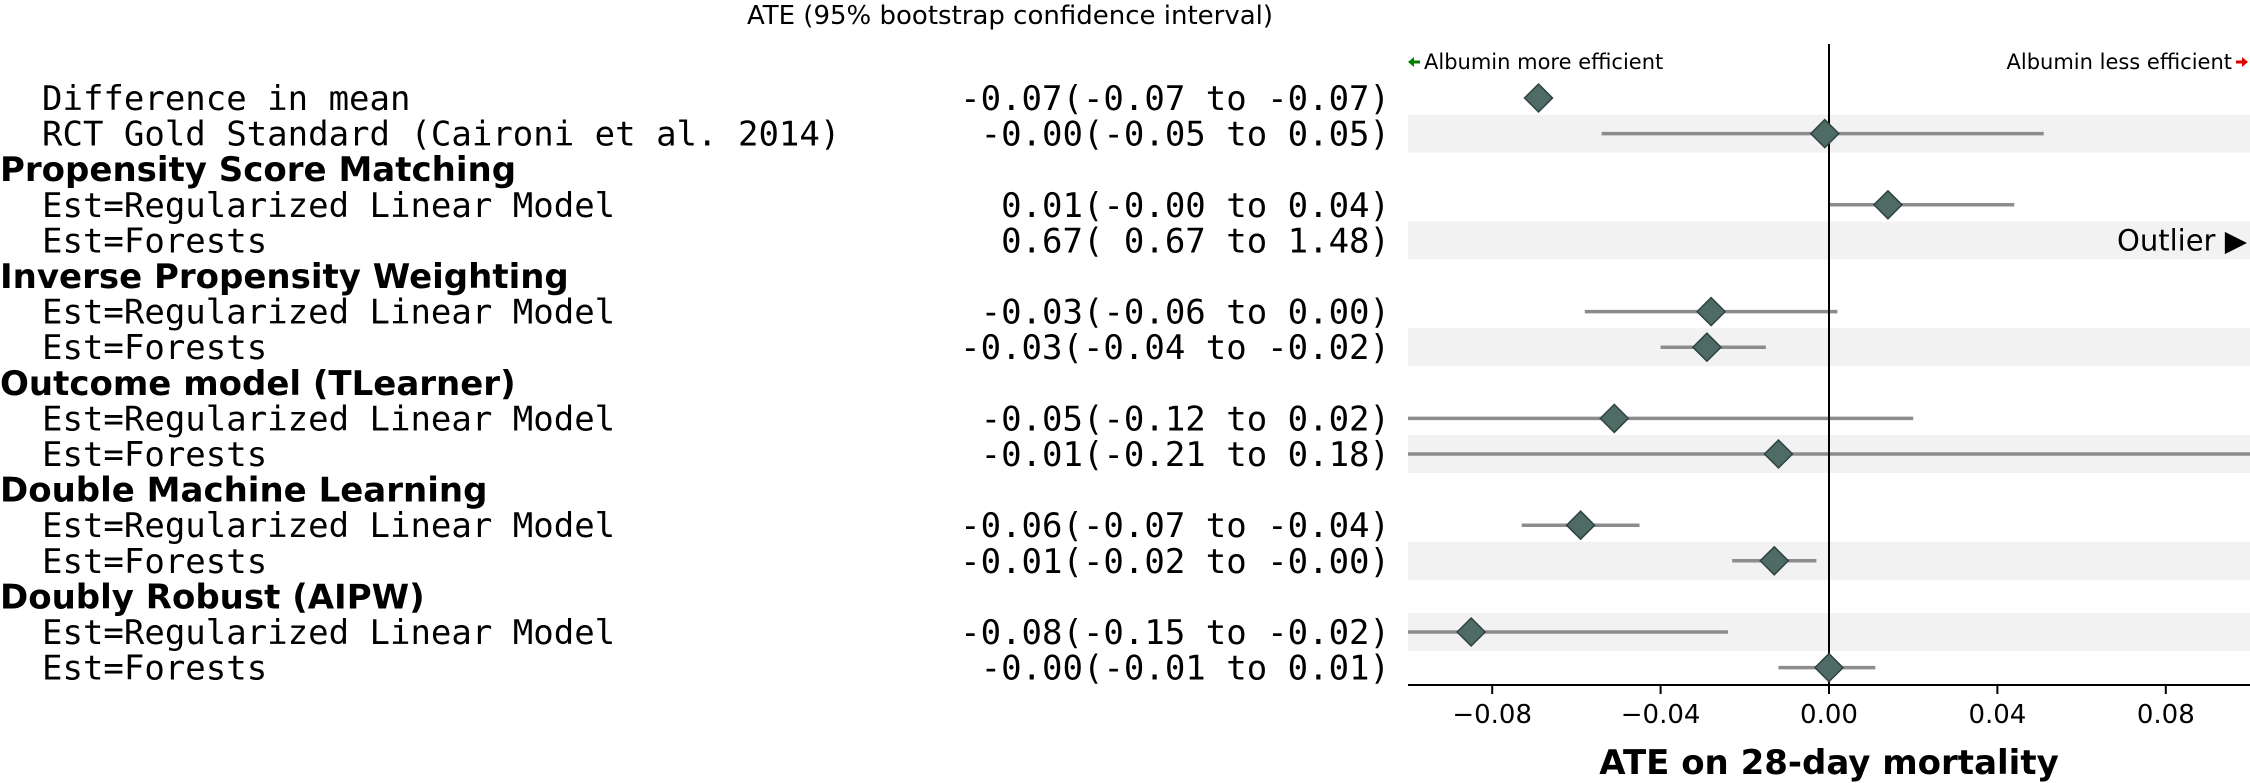  Describe the element at coordinates (1195, 206) in the screenshot. I see `ci-value-text: 0.01(-0.00 to 0.04)` at that location.